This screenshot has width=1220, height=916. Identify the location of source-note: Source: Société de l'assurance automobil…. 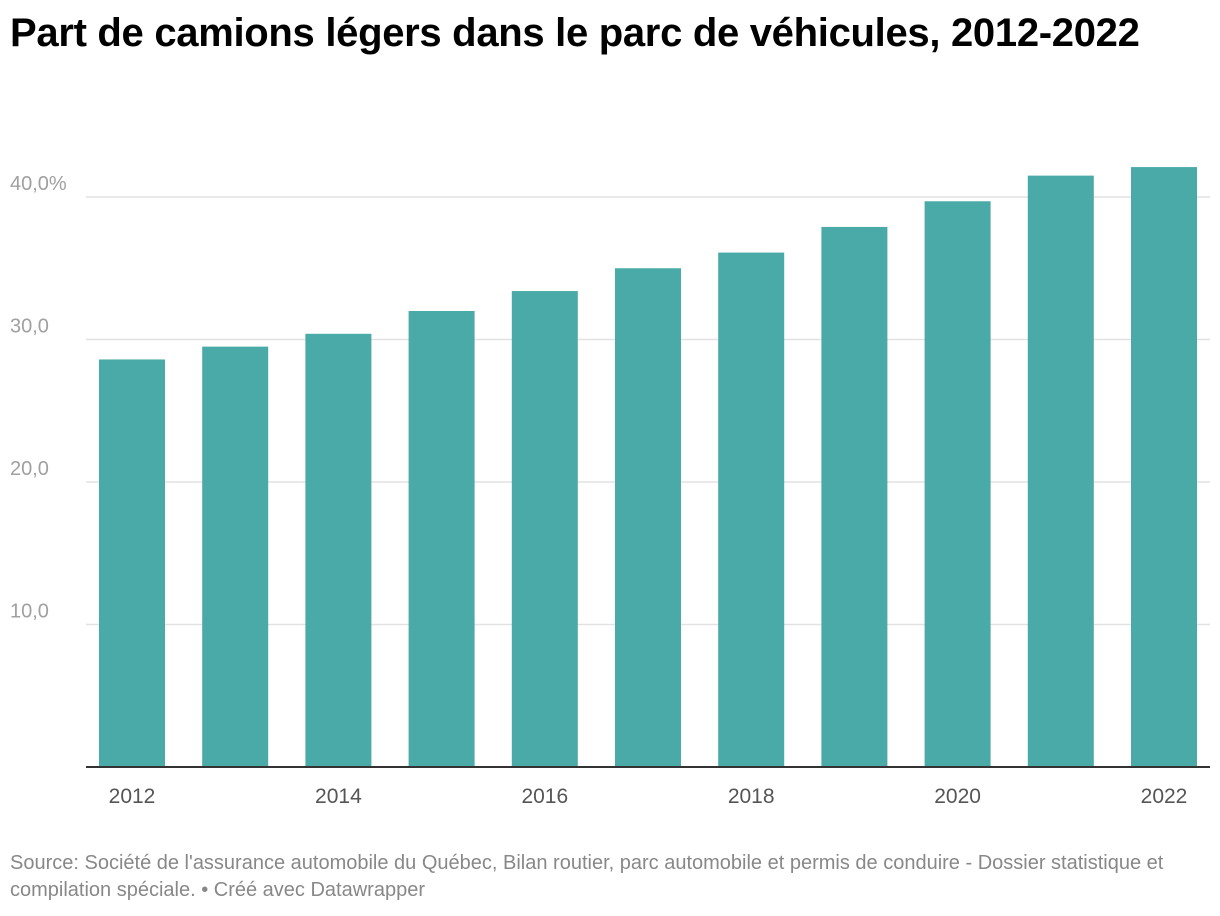
(587, 876).